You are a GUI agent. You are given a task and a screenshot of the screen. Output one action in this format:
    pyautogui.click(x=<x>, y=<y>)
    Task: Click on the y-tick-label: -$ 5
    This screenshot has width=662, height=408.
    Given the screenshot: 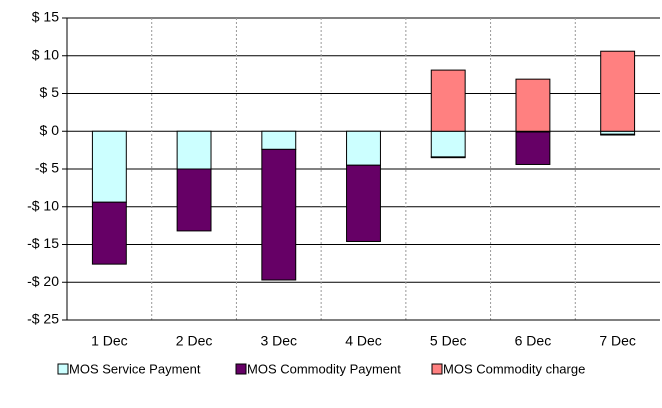 What is the action you would take?
    pyautogui.click(x=47, y=168)
    